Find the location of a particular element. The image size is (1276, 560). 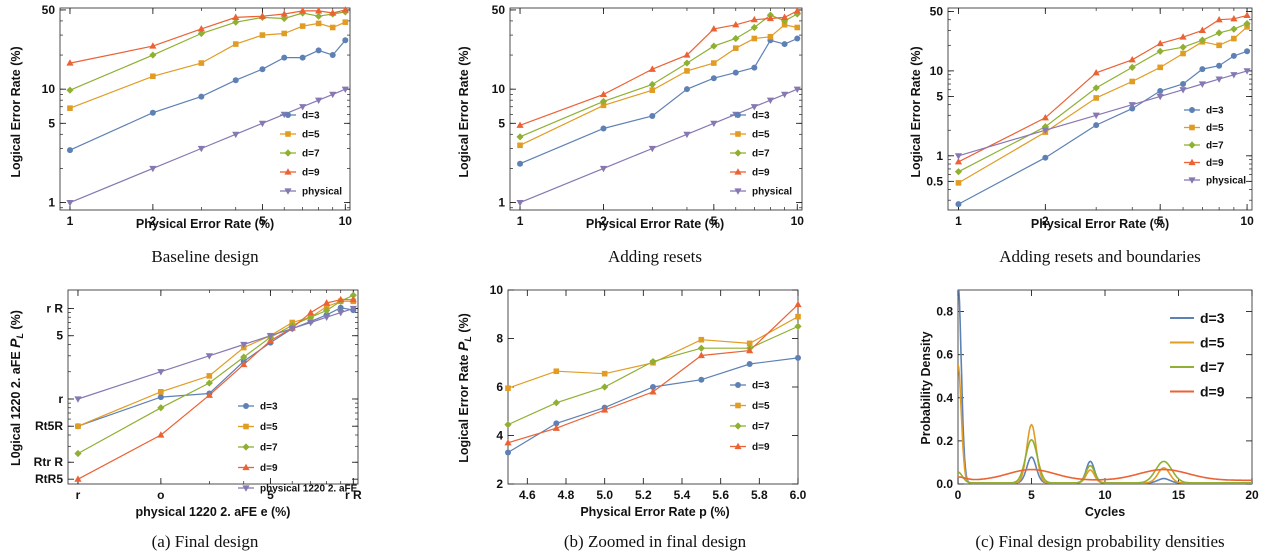

x-tick-label: 5.4 is located at coordinates (682, 495).